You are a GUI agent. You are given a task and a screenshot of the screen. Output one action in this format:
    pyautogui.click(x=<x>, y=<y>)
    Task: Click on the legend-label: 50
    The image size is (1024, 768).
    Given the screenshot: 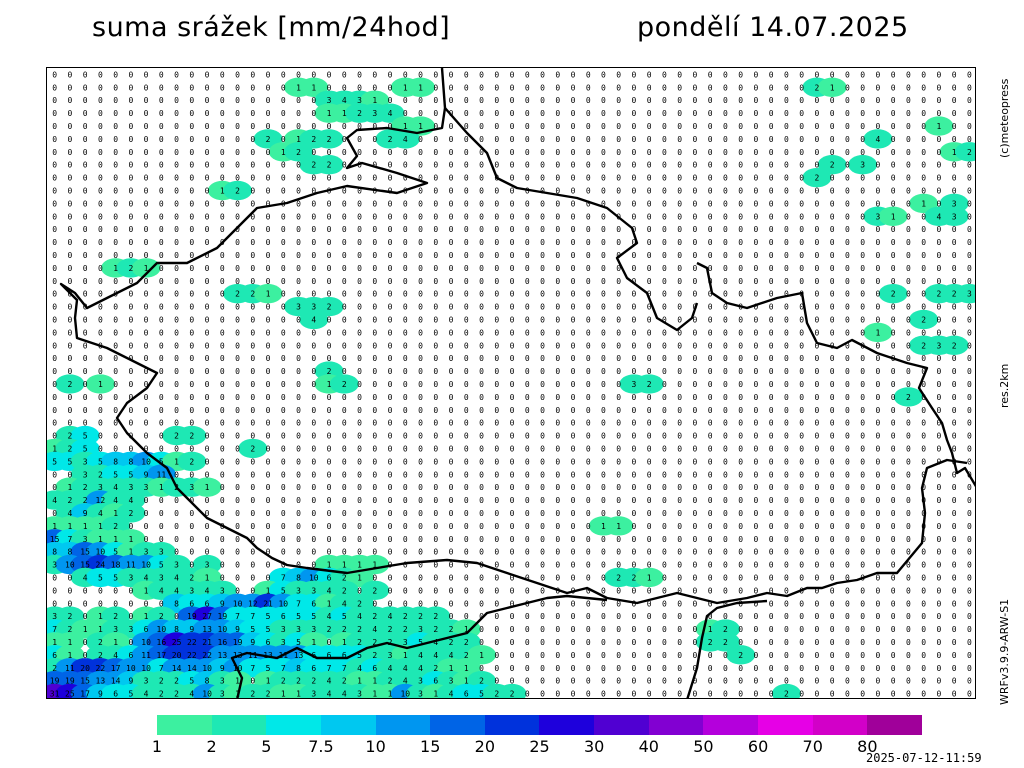 What is the action you would take?
    pyautogui.click(x=703, y=746)
    